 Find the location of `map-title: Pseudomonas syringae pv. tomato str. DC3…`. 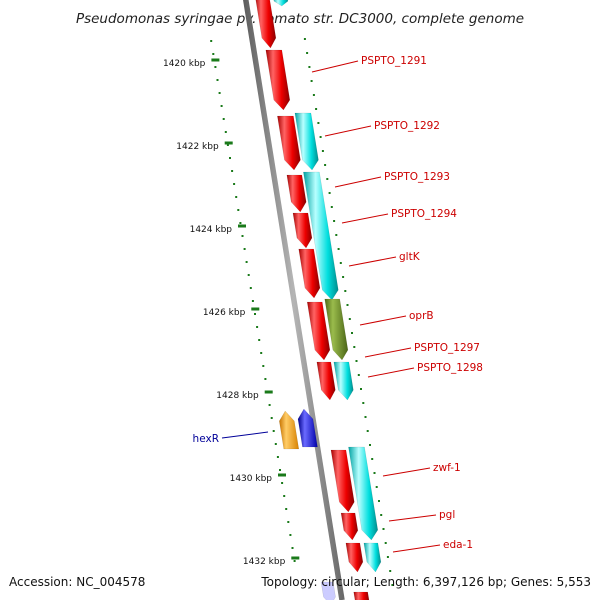

map-title: Pseudomonas syringae pv. tomato str. DC3… is located at coordinates (300, 19).